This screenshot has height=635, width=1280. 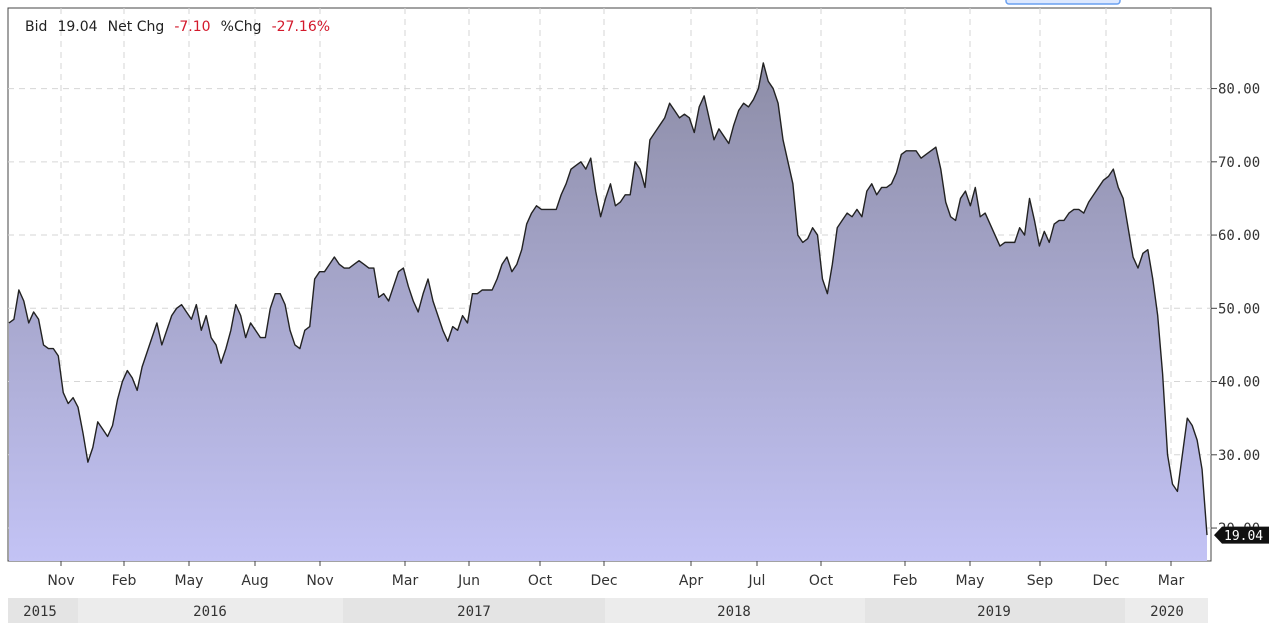 What do you see at coordinates (1040, 581) in the screenshot?
I see `x-tick-label: Sep` at bounding box center [1040, 581].